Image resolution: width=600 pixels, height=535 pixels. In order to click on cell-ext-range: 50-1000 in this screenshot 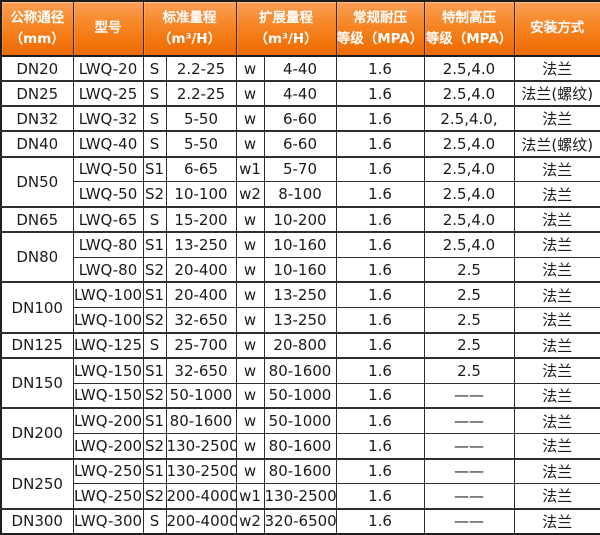, I will do `click(300, 395)`.